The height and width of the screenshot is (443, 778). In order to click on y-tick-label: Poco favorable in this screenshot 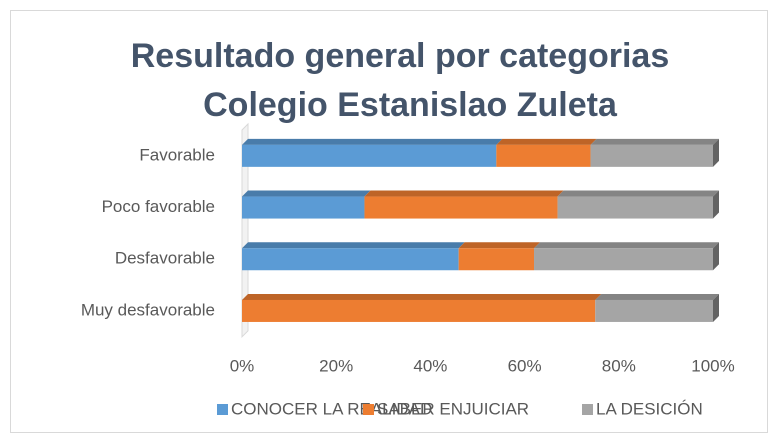, I will do `click(158, 206)`.